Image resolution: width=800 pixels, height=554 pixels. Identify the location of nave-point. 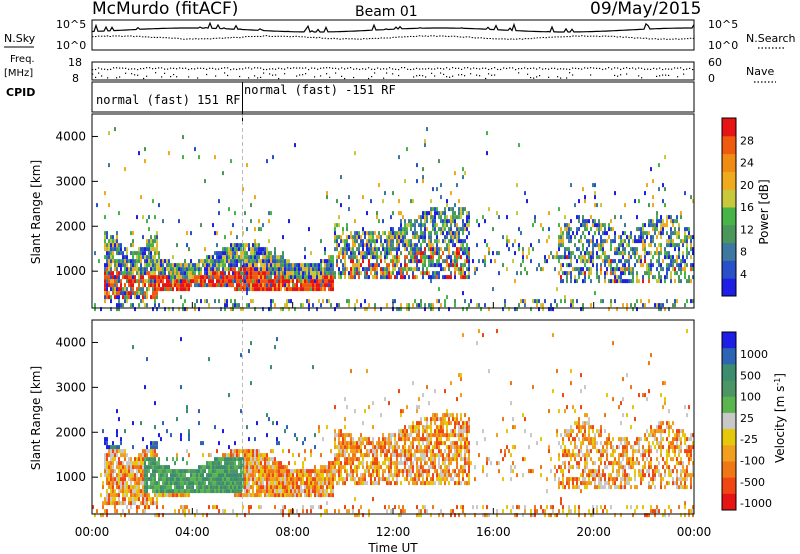
(144, 78).